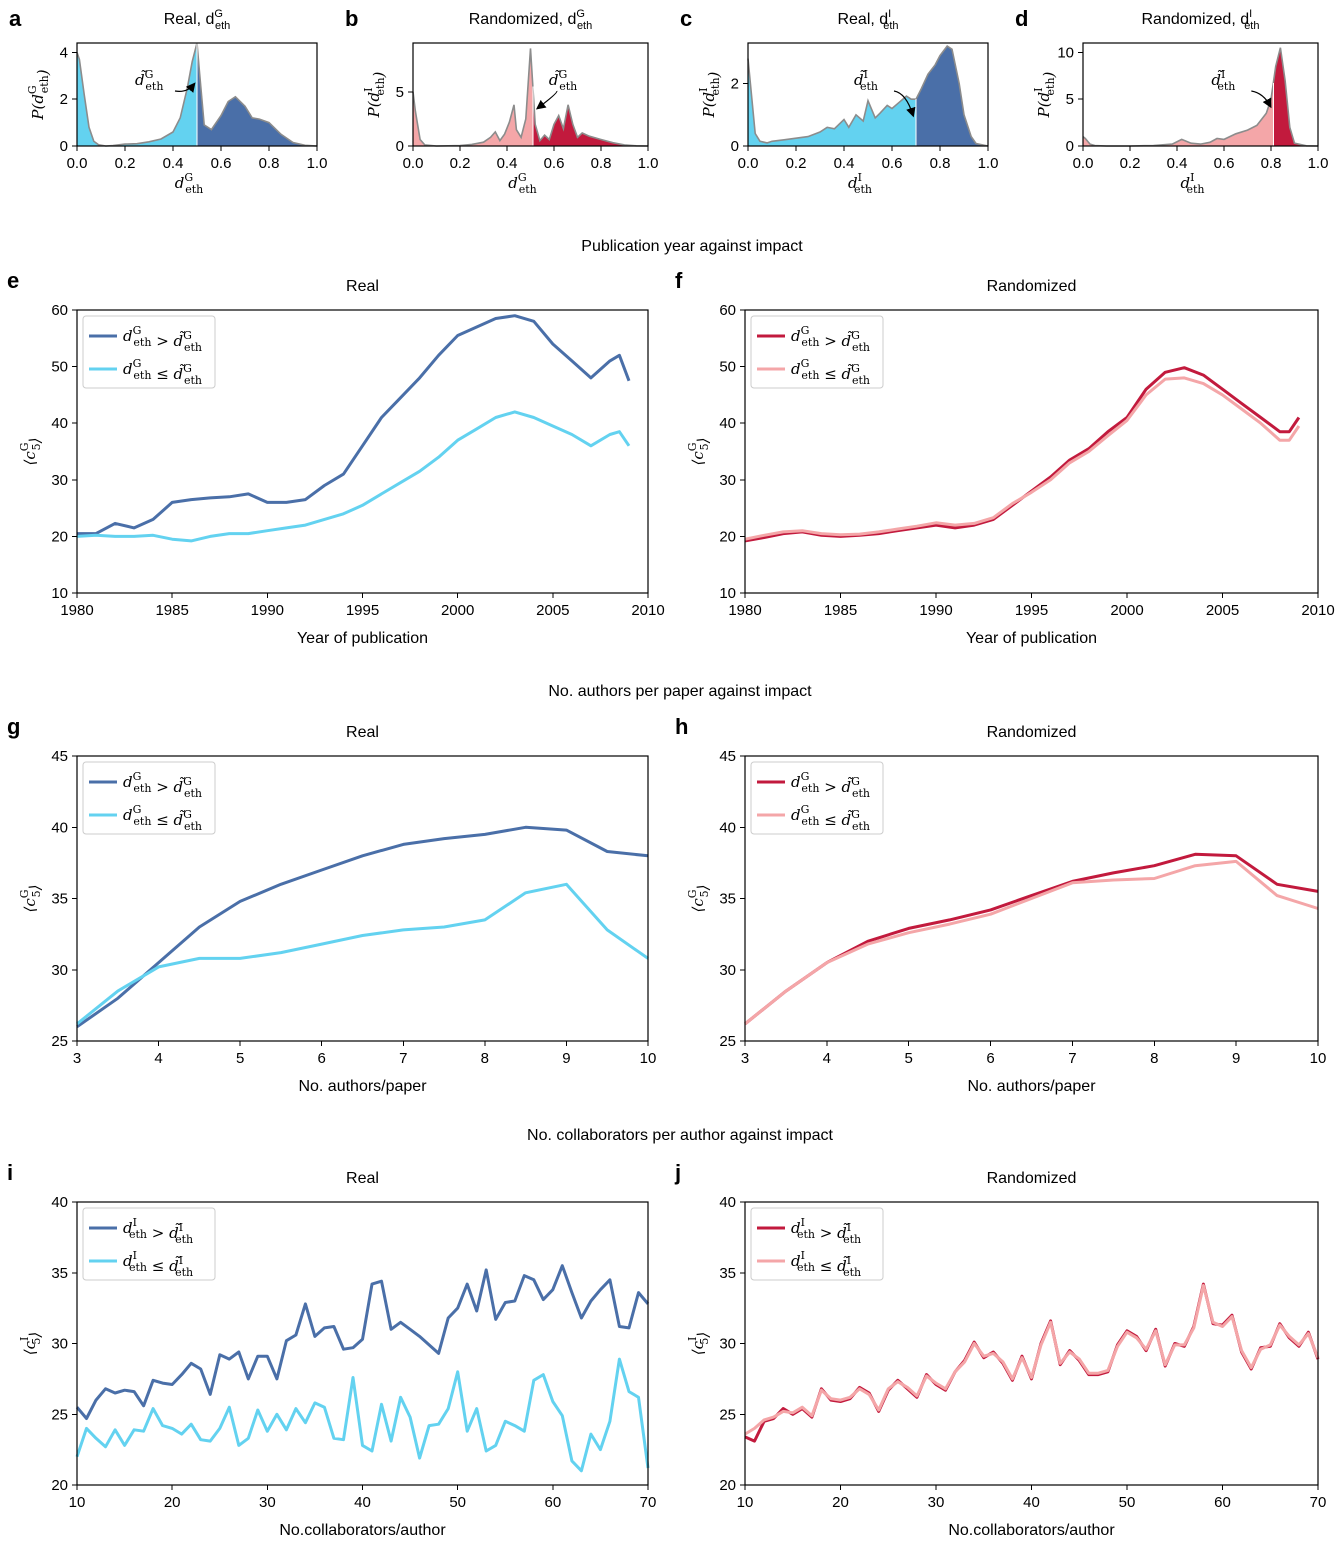 This screenshot has height=1543, width=1338. I want to click on y-tick-label-d-2: 10, so click(1065, 52).